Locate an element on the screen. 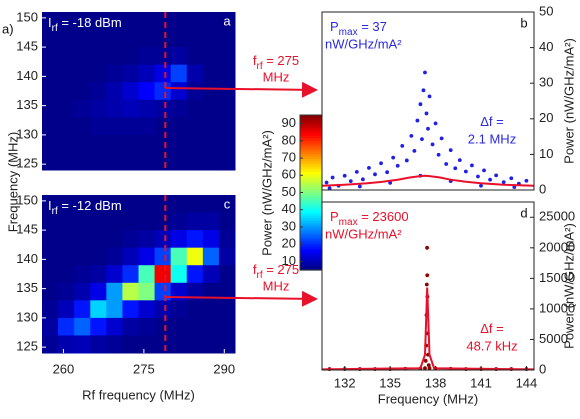 The image size is (580, 419). colorbar-tick-label: 60 is located at coordinates (289, 174).